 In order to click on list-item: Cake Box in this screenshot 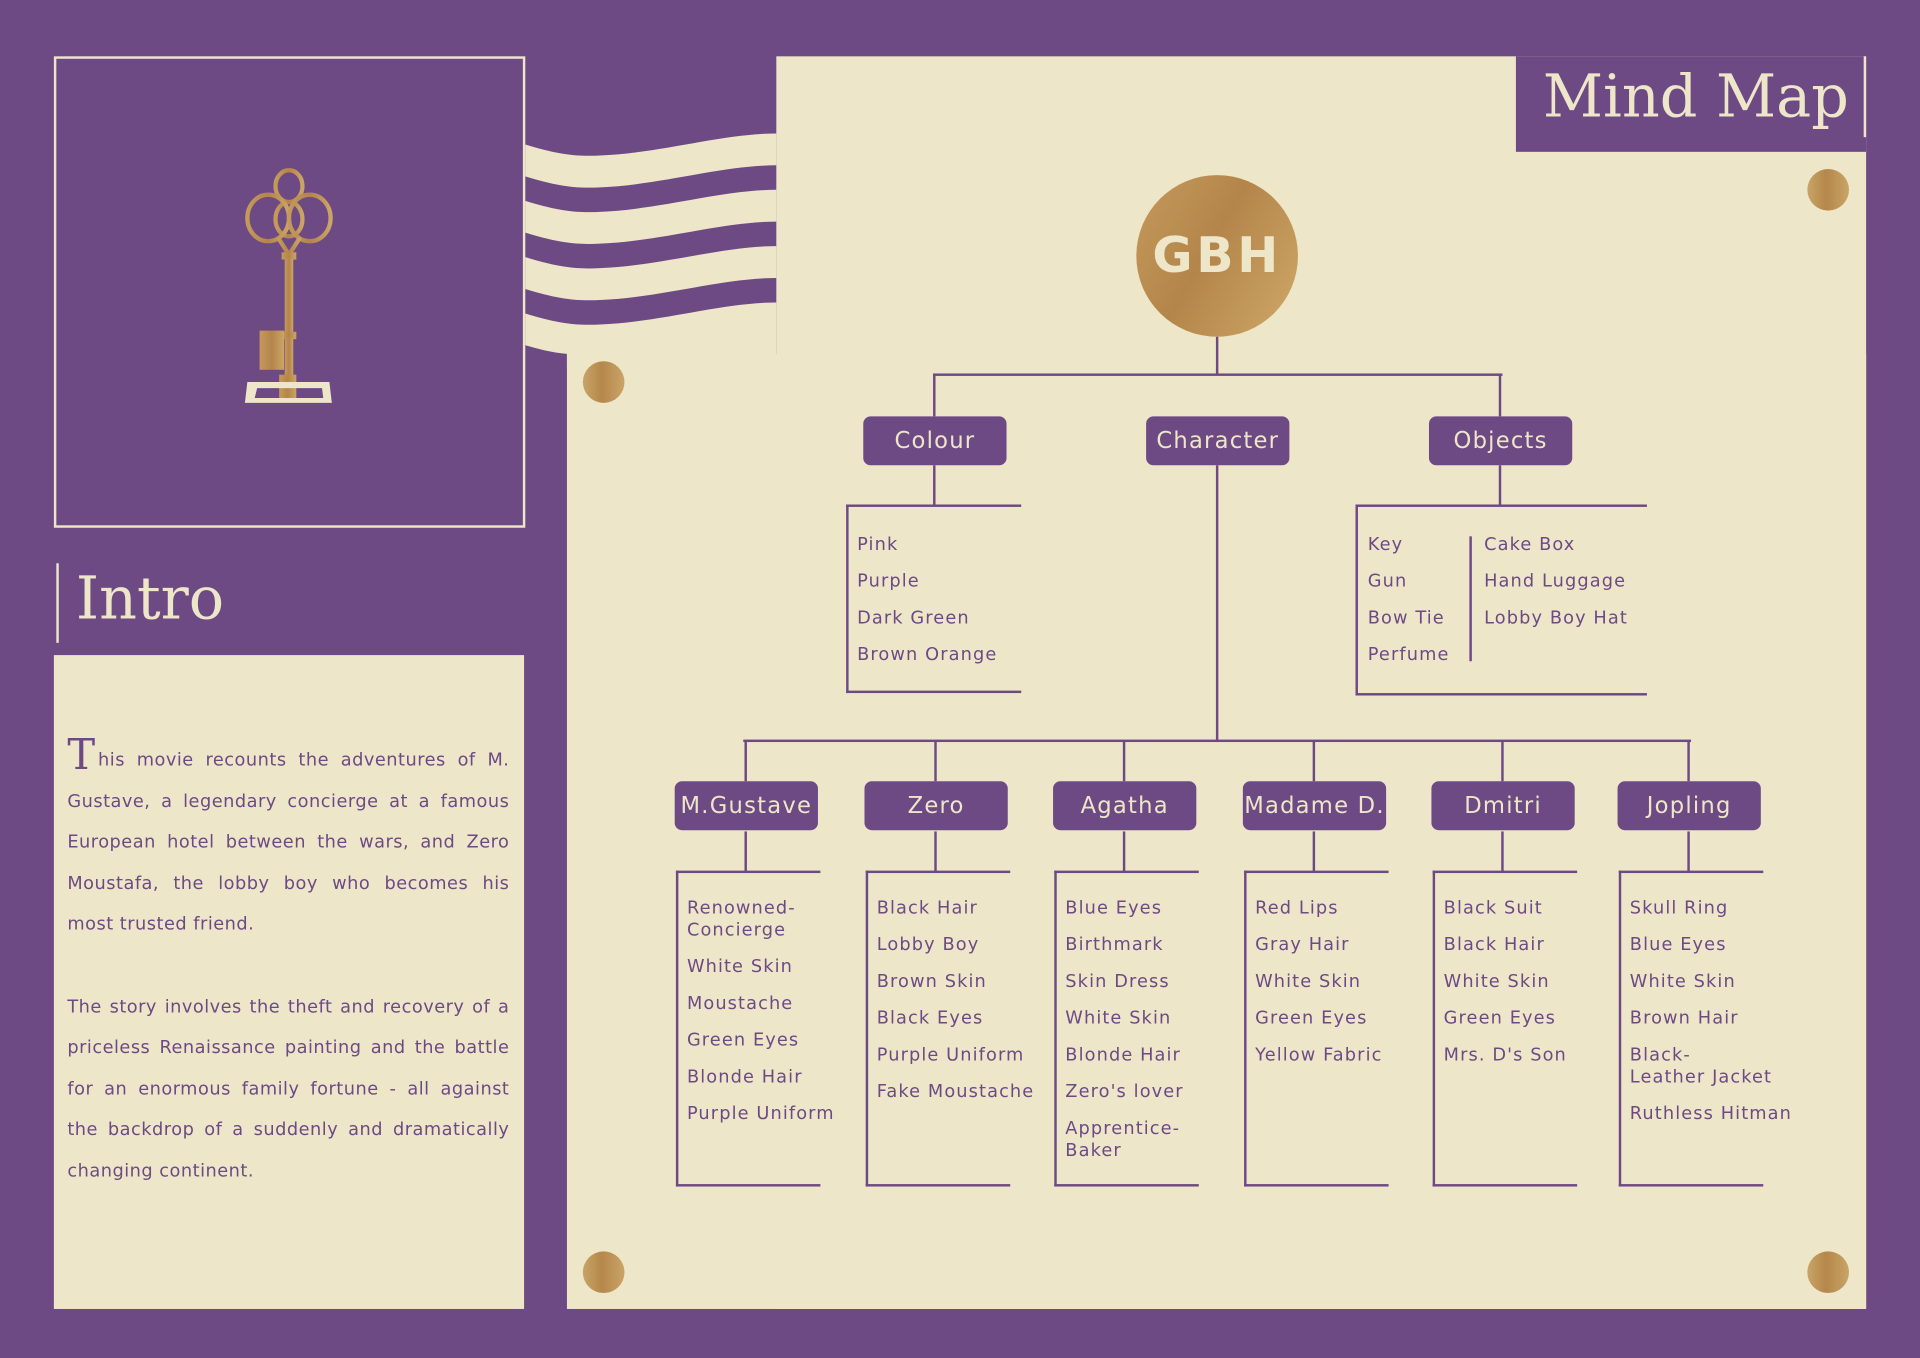, I will do `click(1530, 545)`.